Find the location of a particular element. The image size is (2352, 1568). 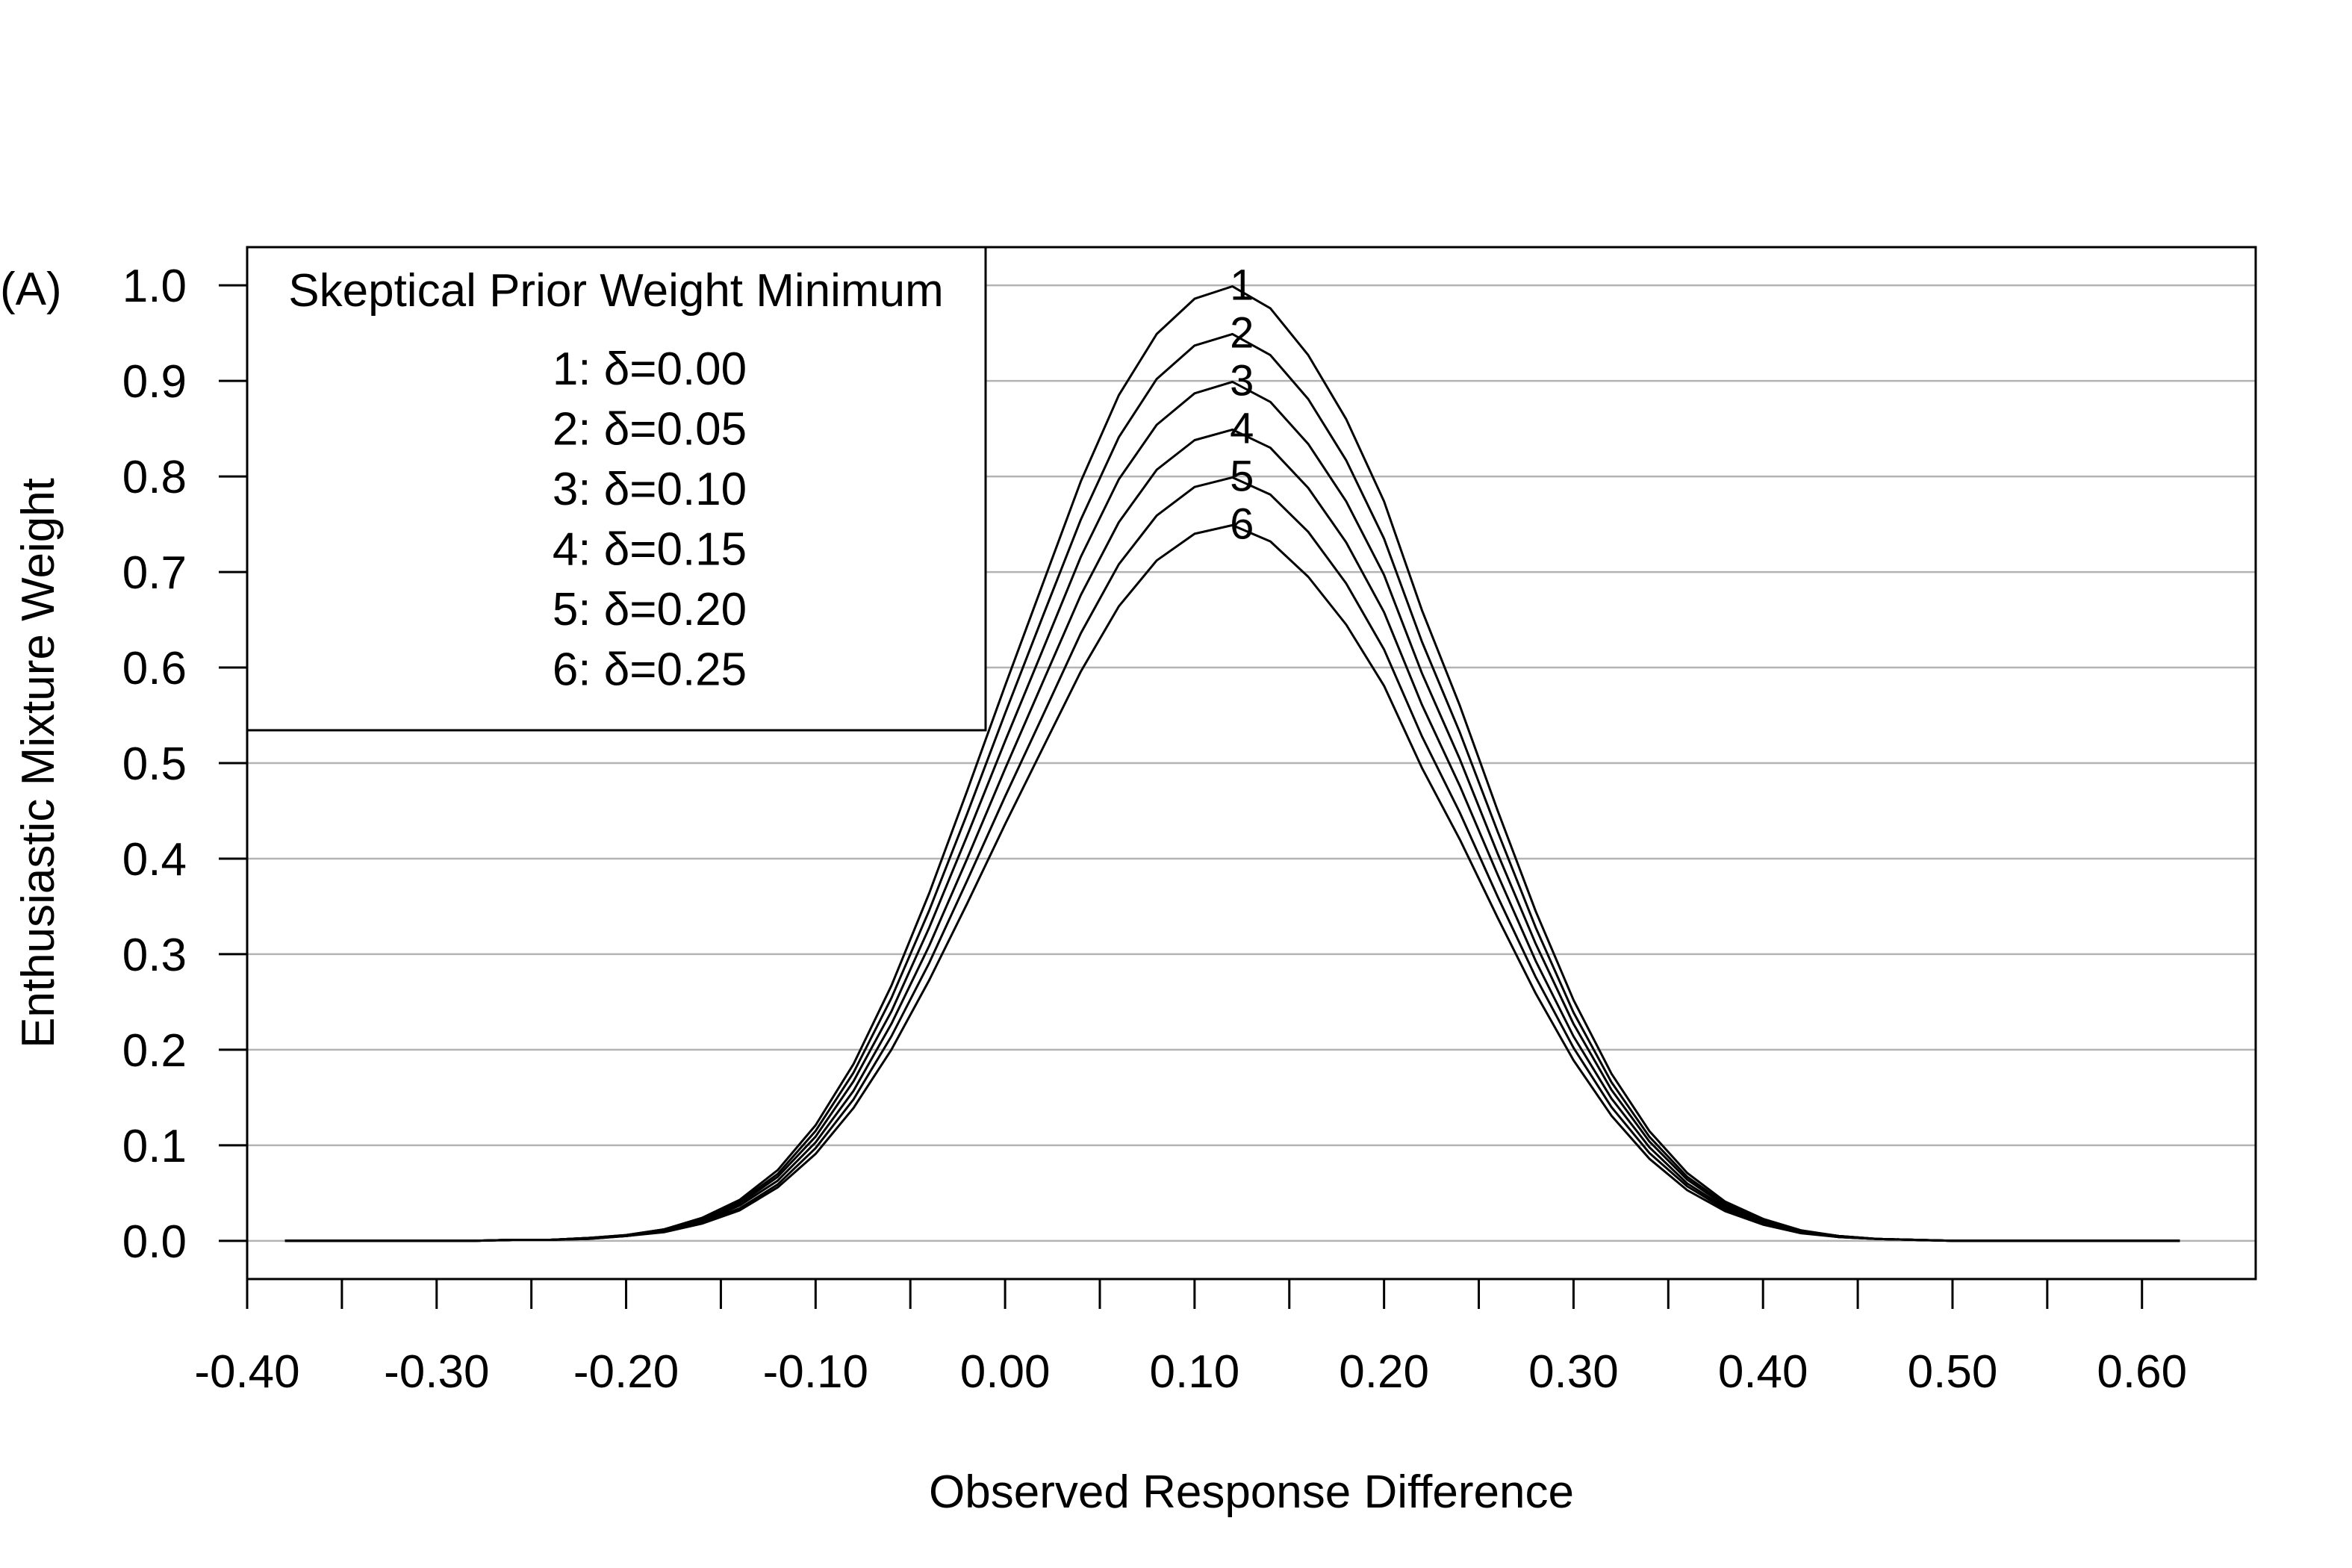

y-tick-label: 0.0 is located at coordinates (154, 1242).